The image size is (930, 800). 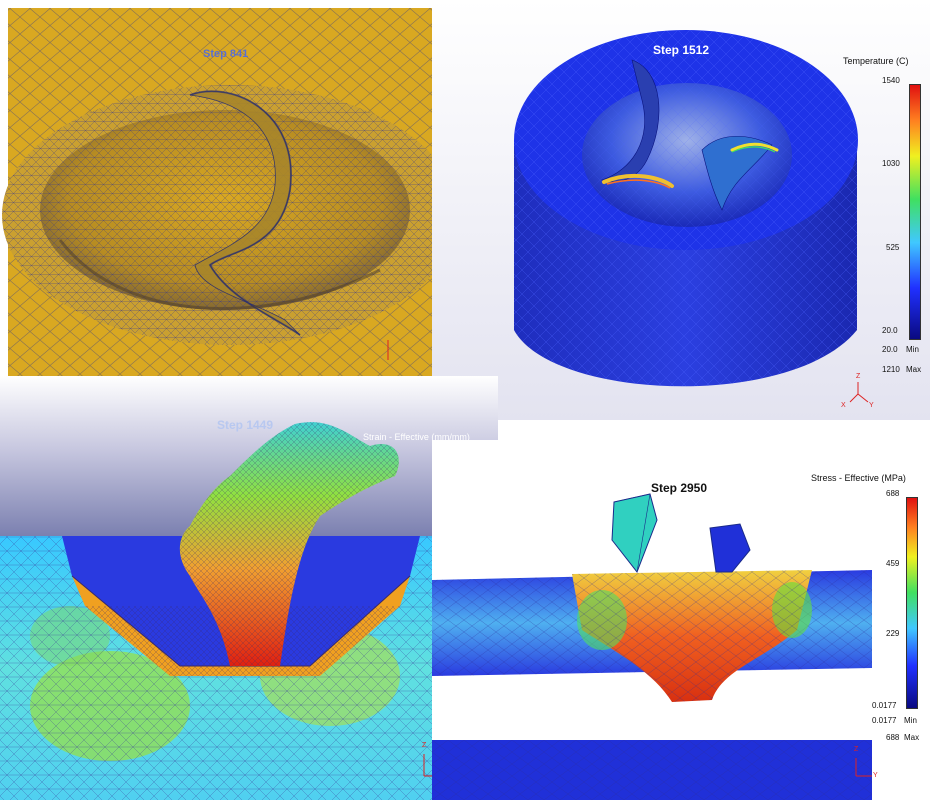 What do you see at coordinates (681, 50) in the screenshot?
I see `step-label: Step 1512` at bounding box center [681, 50].